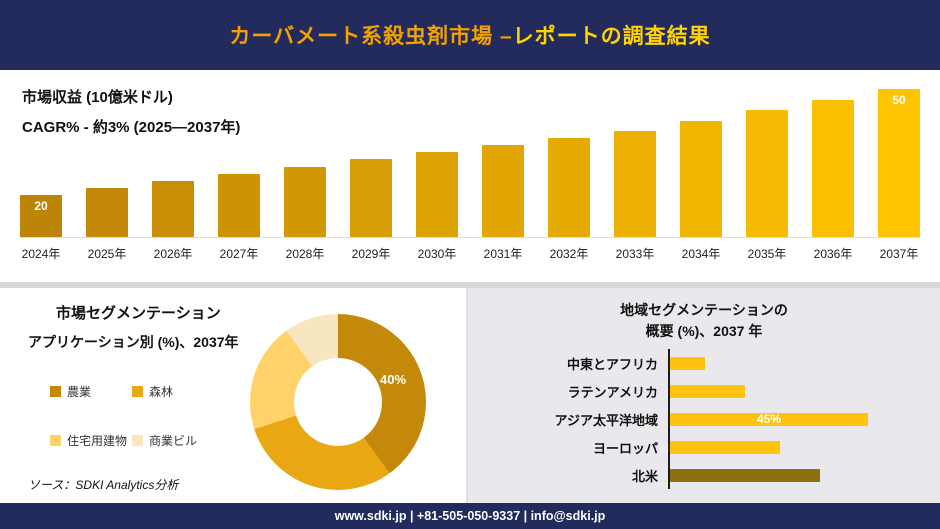 This screenshot has width=940, height=529. Describe the element at coordinates (437, 254) in the screenshot. I see `revenue-year-label: 2030年` at that location.